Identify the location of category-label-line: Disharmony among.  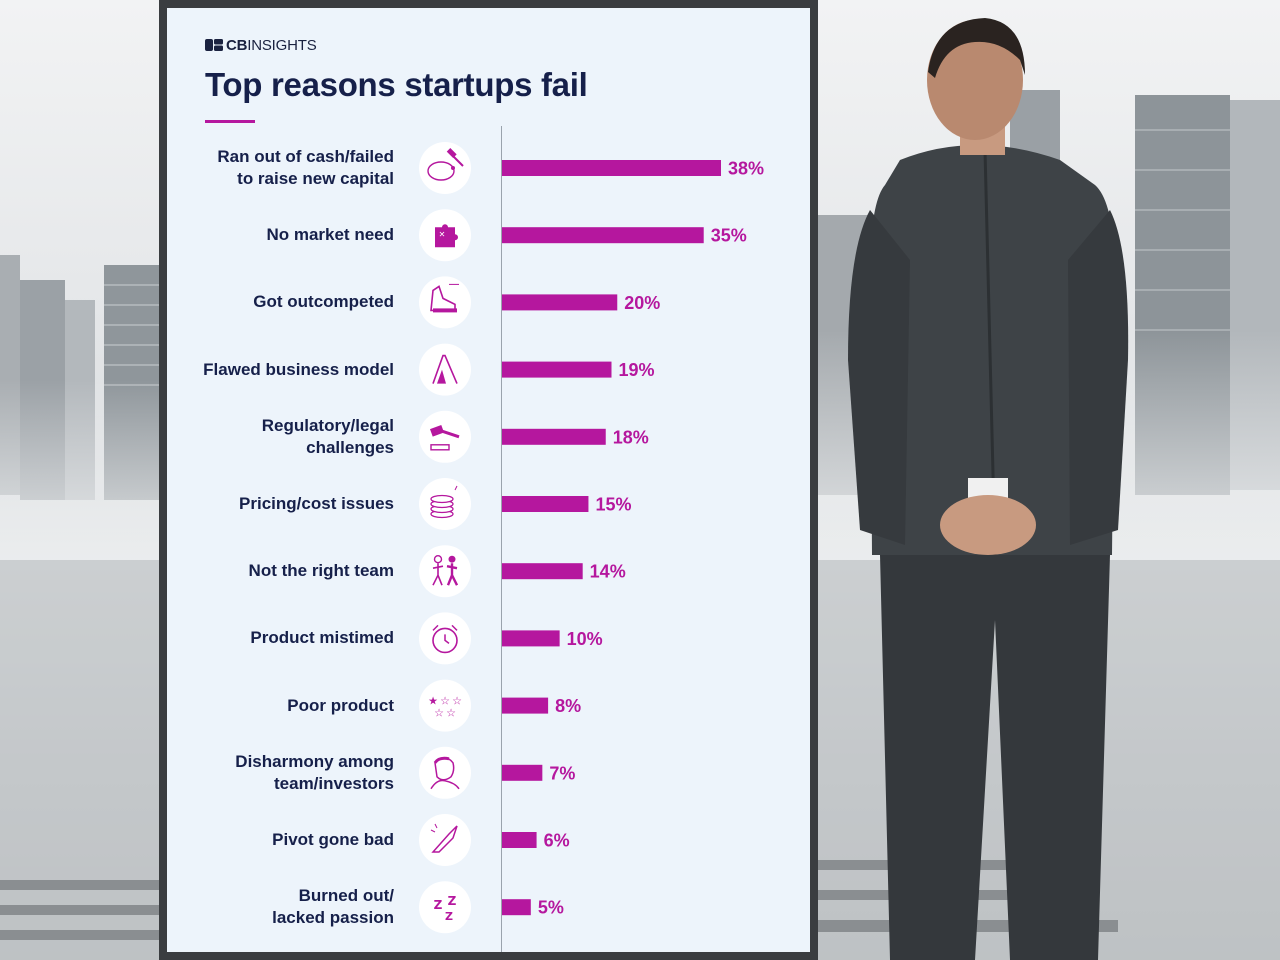
(314, 761).